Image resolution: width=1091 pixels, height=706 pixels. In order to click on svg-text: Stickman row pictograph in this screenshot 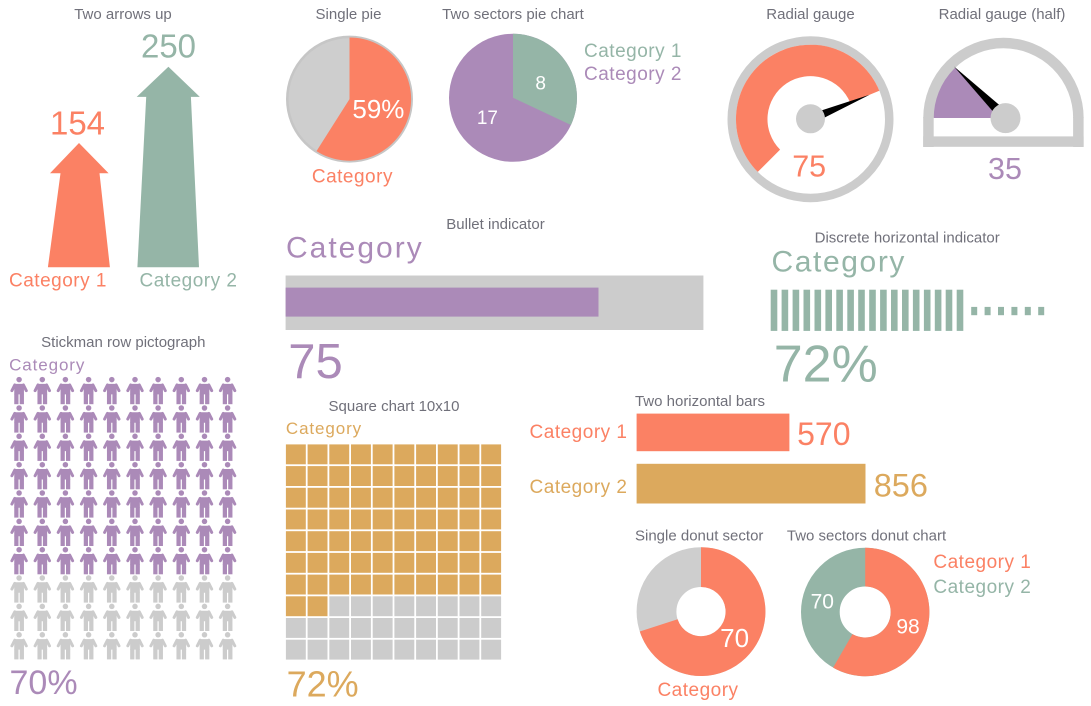, I will do `click(123, 342)`.